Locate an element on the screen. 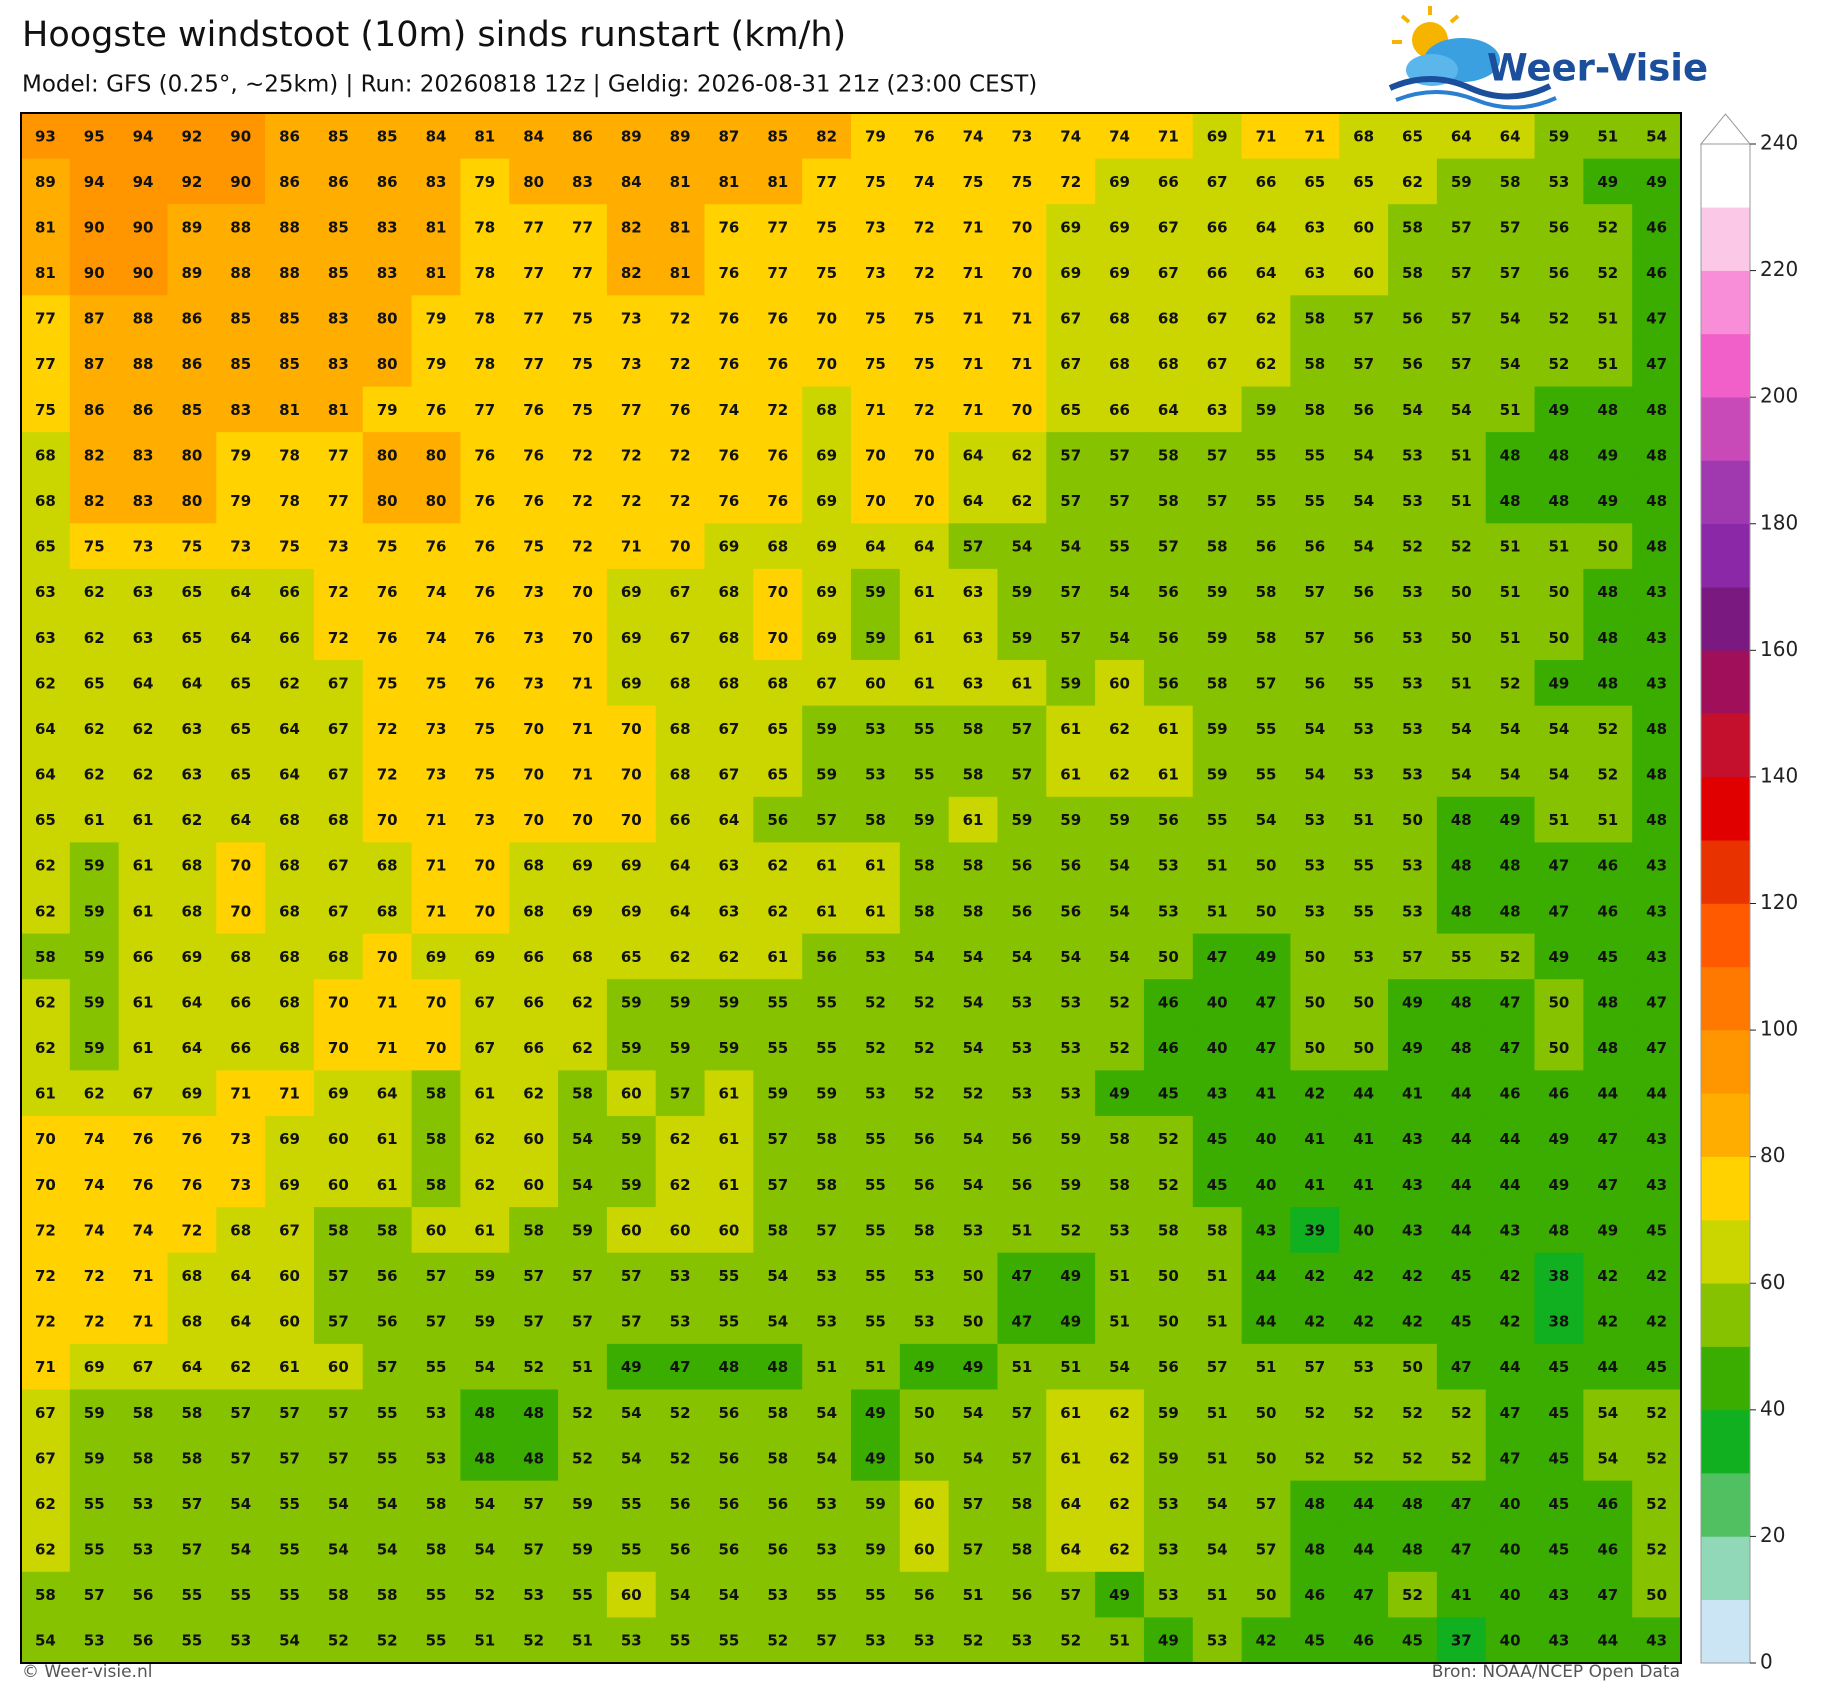 This screenshot has width=1824, height=1681. value-label: 88 is located at coordinates (289, 273).